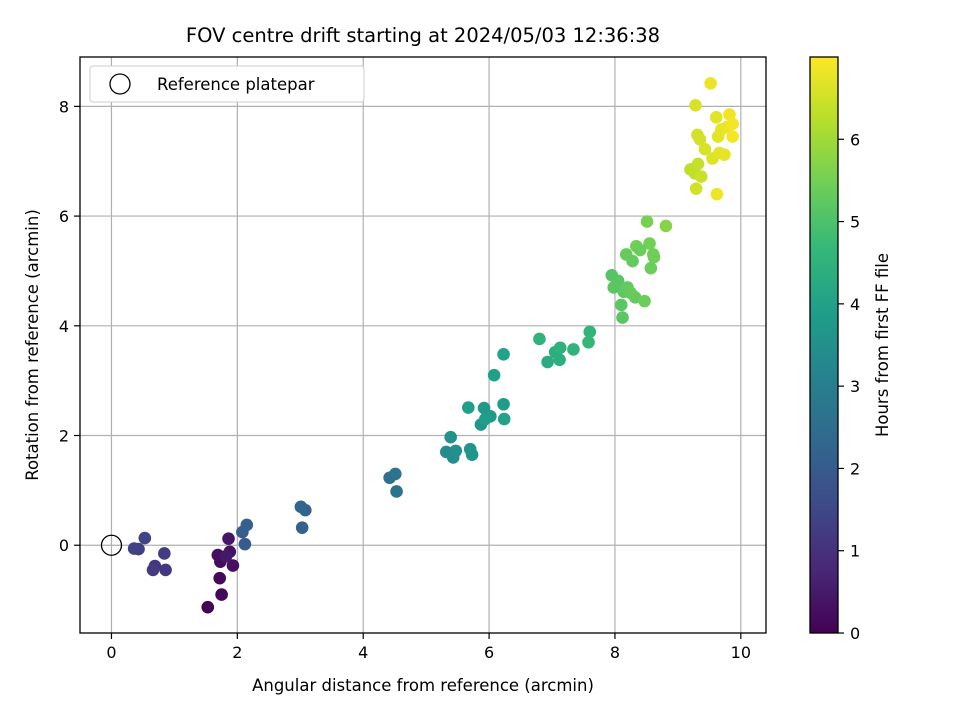 This screenshot has height=720, width=960. Describe the element at coordinates (855, 551) in the screenshot. I see `colorbar-tick-label: 1` at that location.